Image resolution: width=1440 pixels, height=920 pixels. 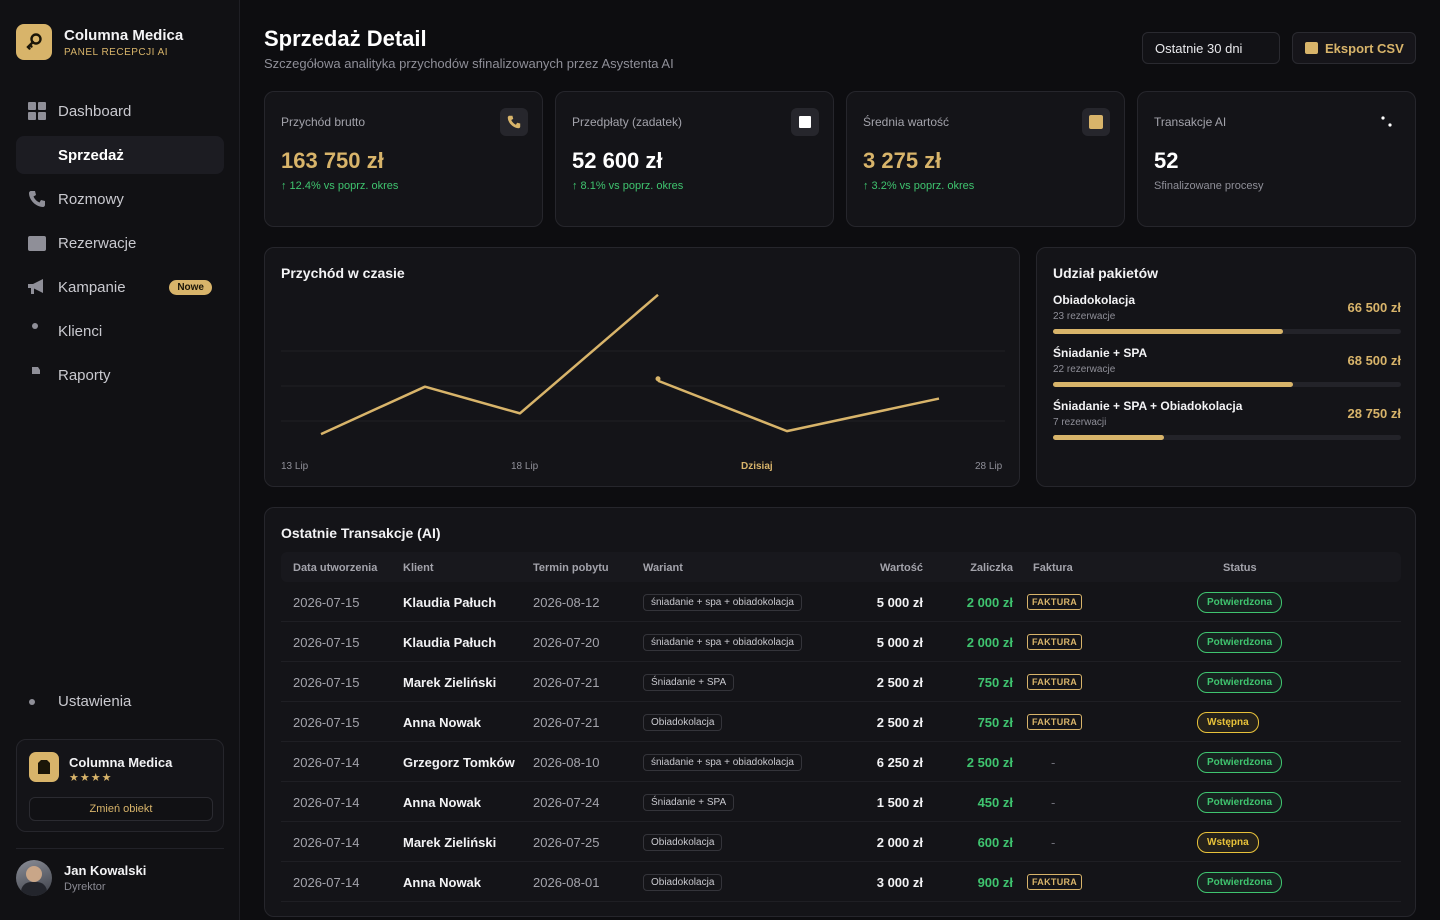 I want to click on sidebar-item-sprzedaz: Sprzedaż, so click(x=120, y=155).